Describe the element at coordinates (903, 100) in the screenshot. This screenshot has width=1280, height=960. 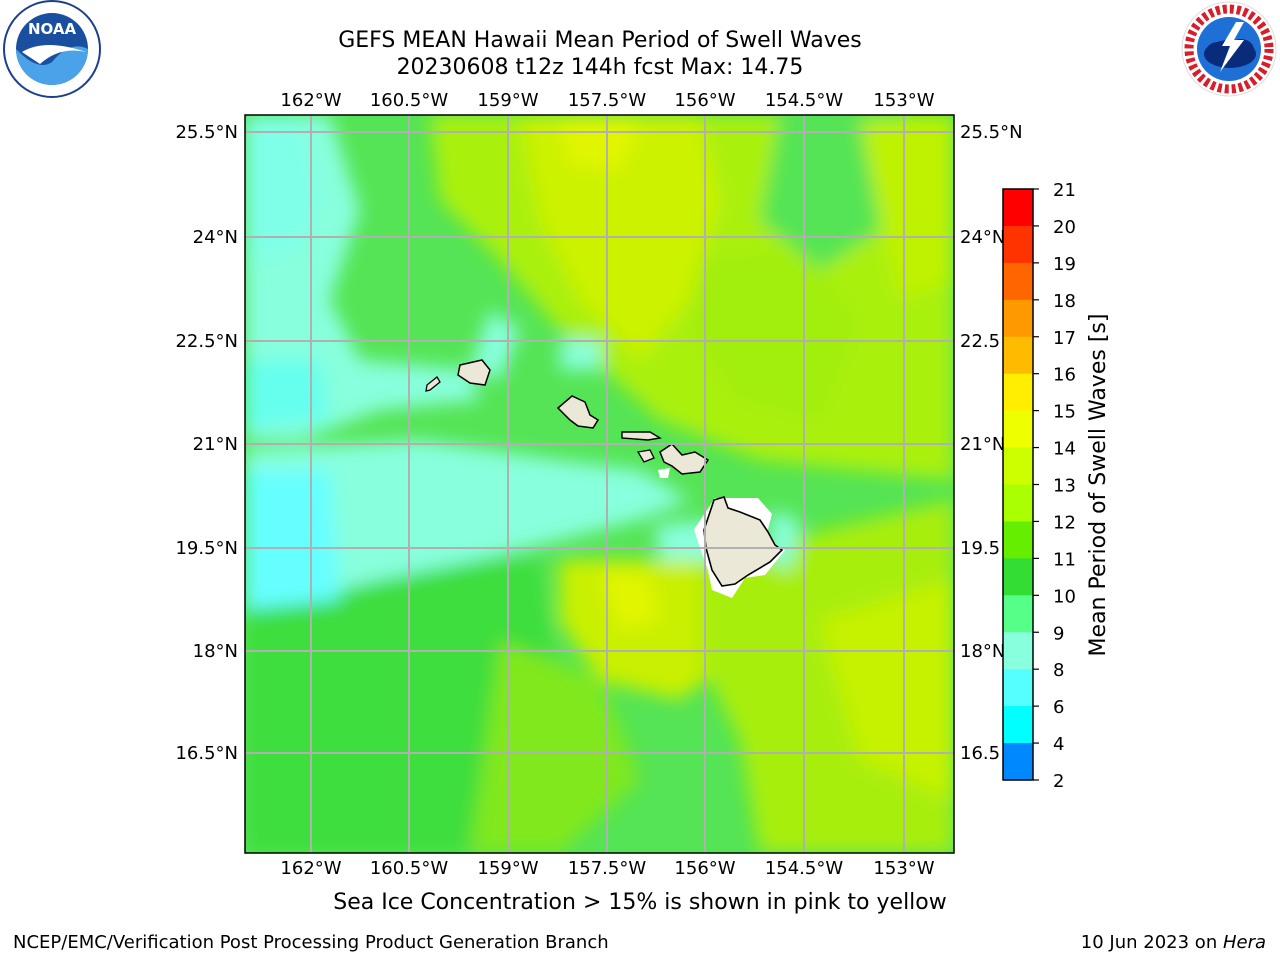
I see `lon-tick-top: 153°W` at that location.